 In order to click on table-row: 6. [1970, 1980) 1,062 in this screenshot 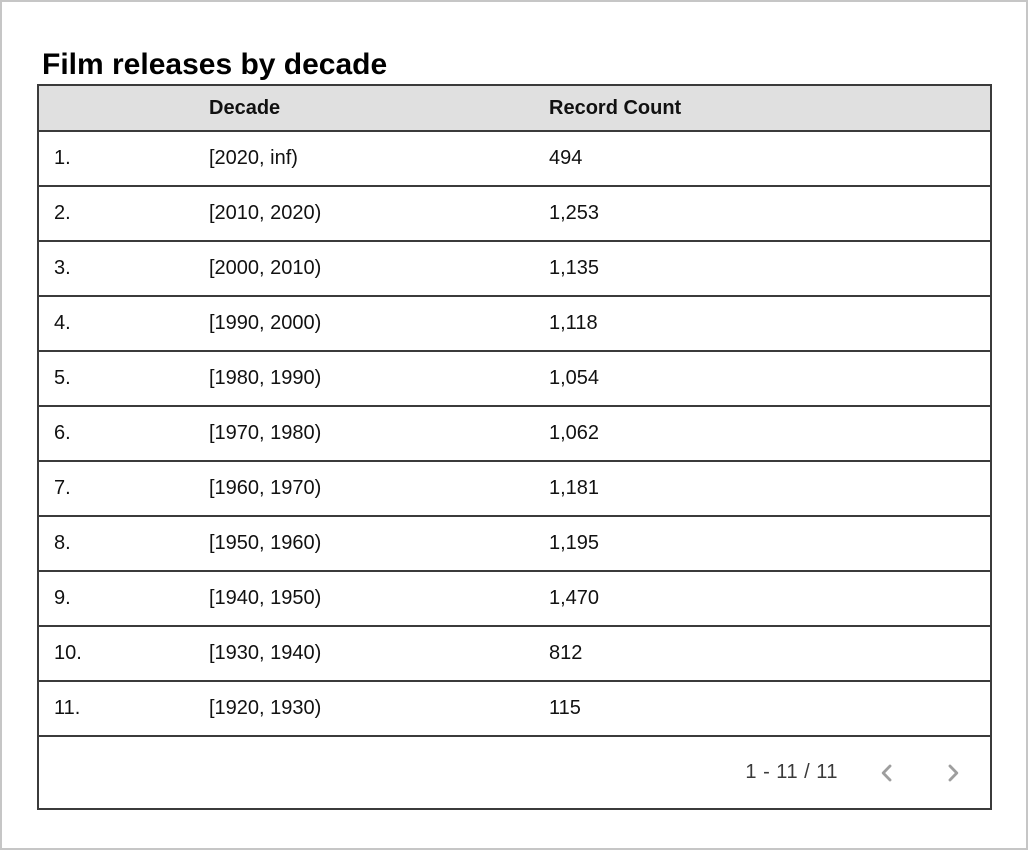, I will do `click(514, 434)`.